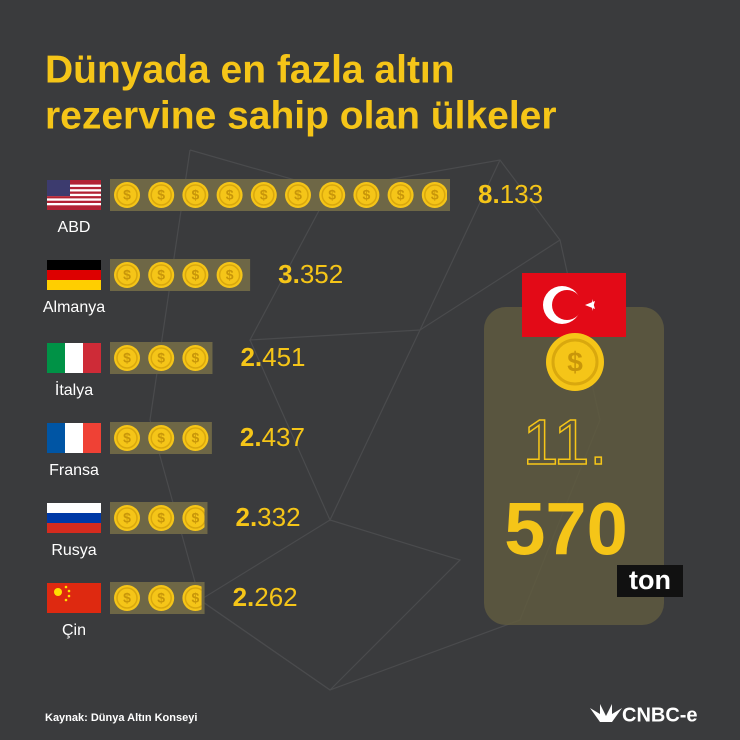  I want to click on logo-icon, so click(606, 713).